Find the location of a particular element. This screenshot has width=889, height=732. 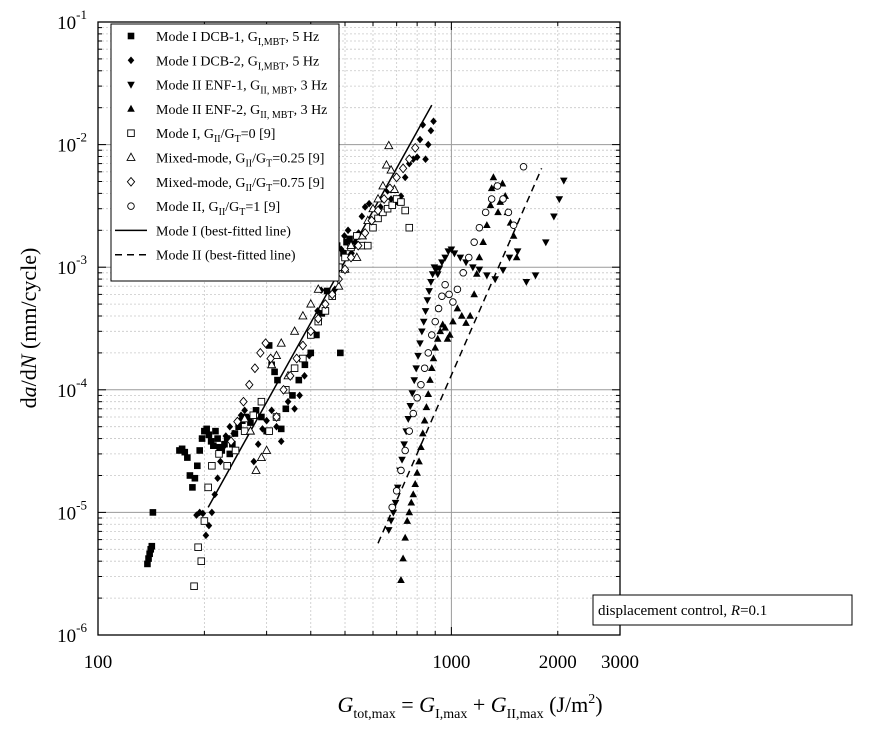

x-axis-title: Gtot,max = GI,max + GII,max (J/m2) is located at coordinates (469, 707).